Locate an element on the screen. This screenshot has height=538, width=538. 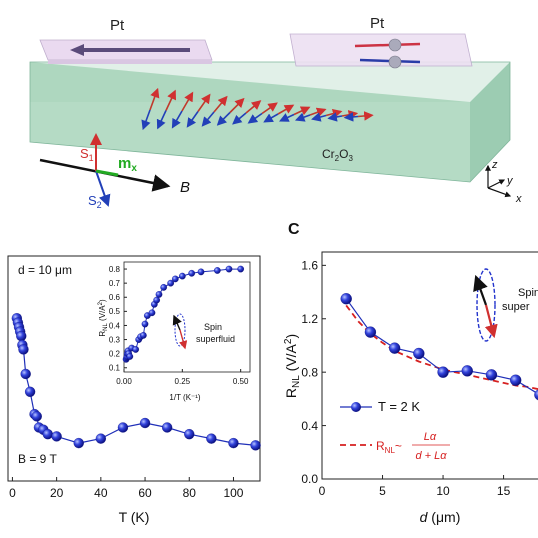
inset-xlabel: 1/T (K⁻¹) is located at coordinates (185, 397).